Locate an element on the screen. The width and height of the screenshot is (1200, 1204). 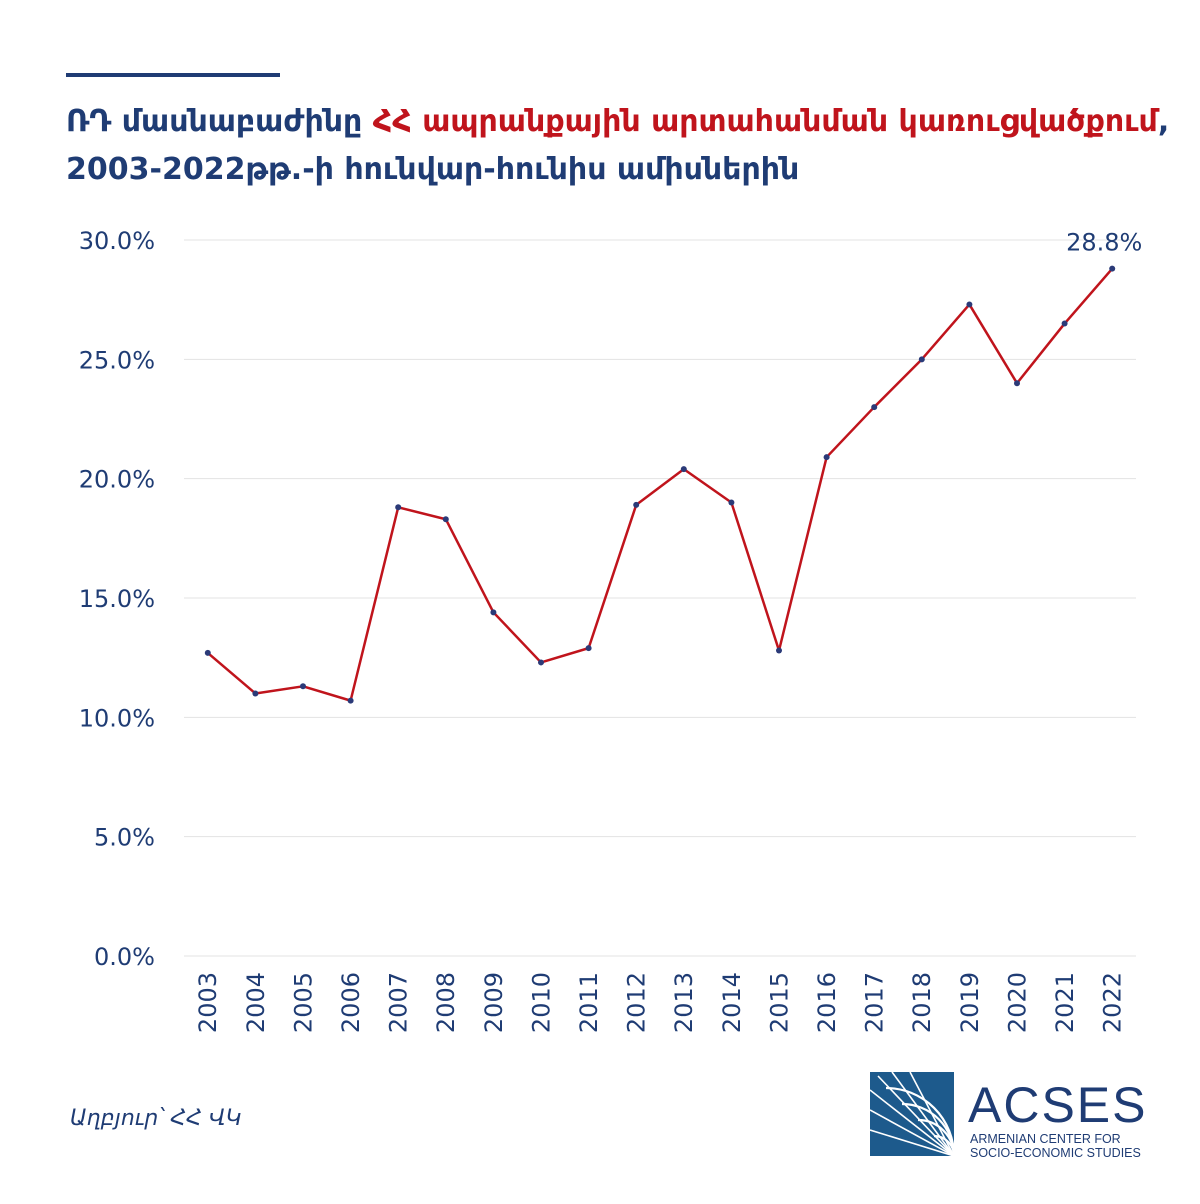
x-tick-label: 2009 is located at coordinates (494, 1002).